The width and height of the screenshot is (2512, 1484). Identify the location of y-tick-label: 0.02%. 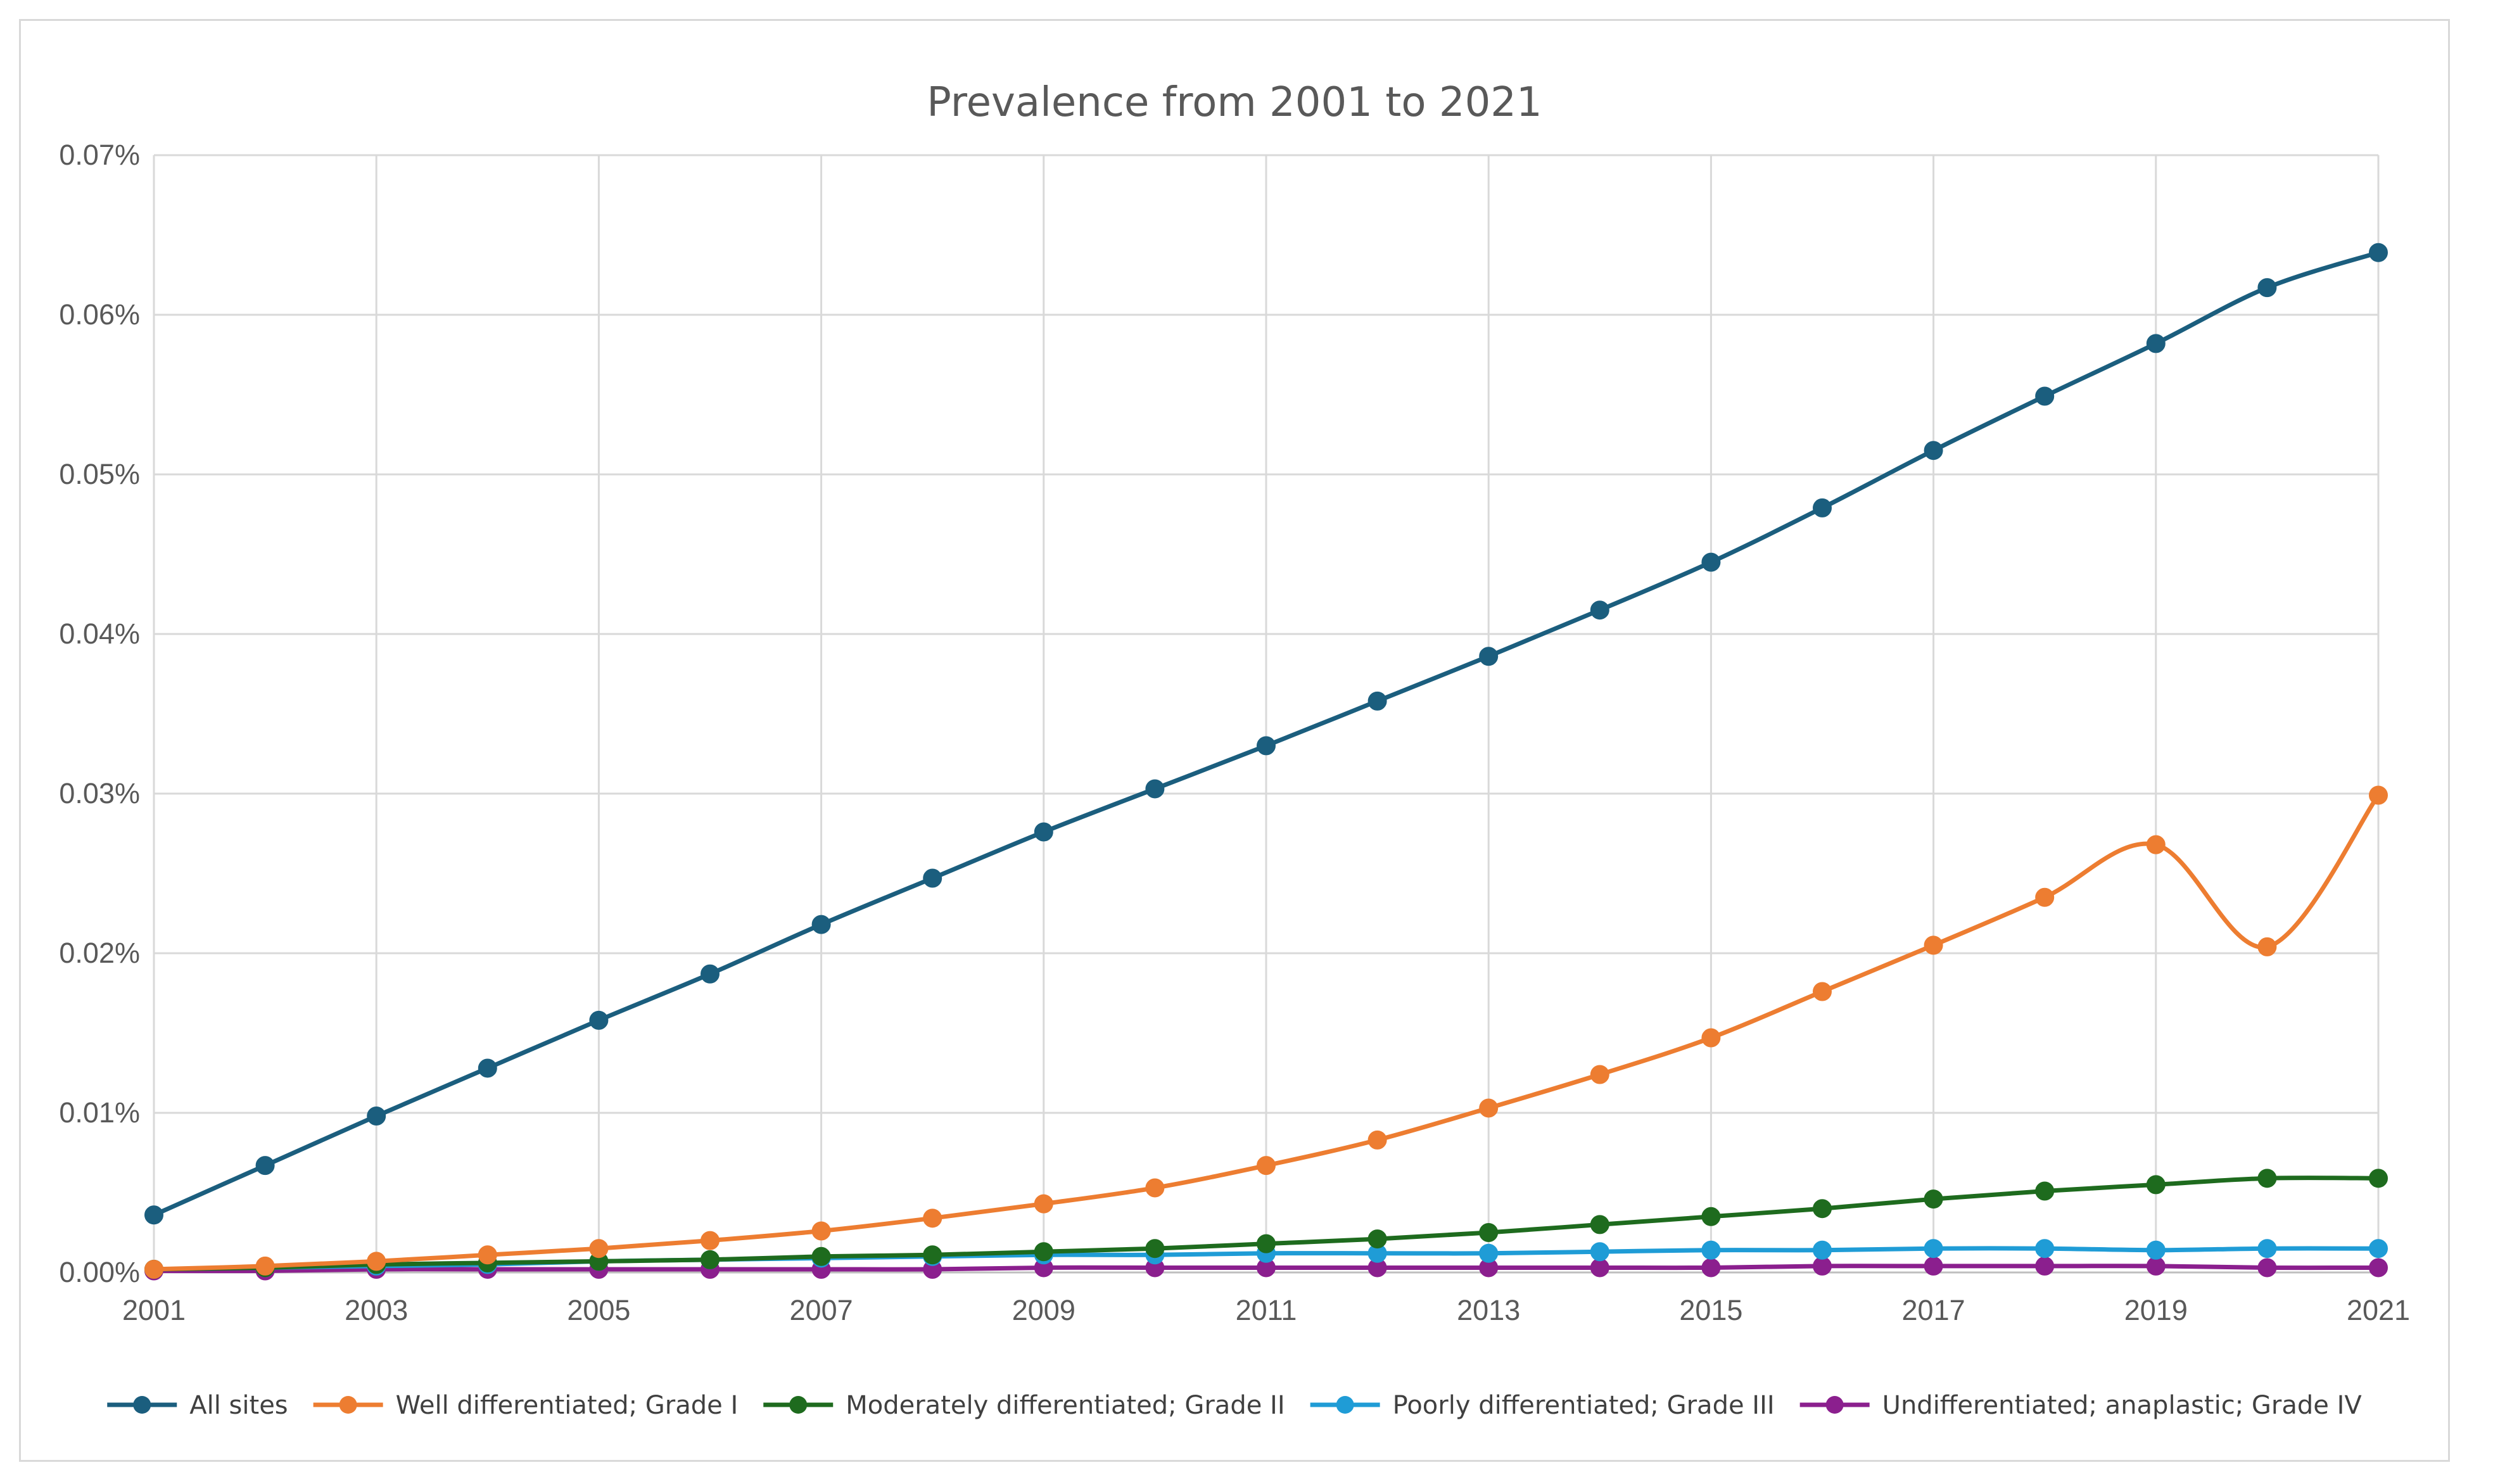
(99, 953).